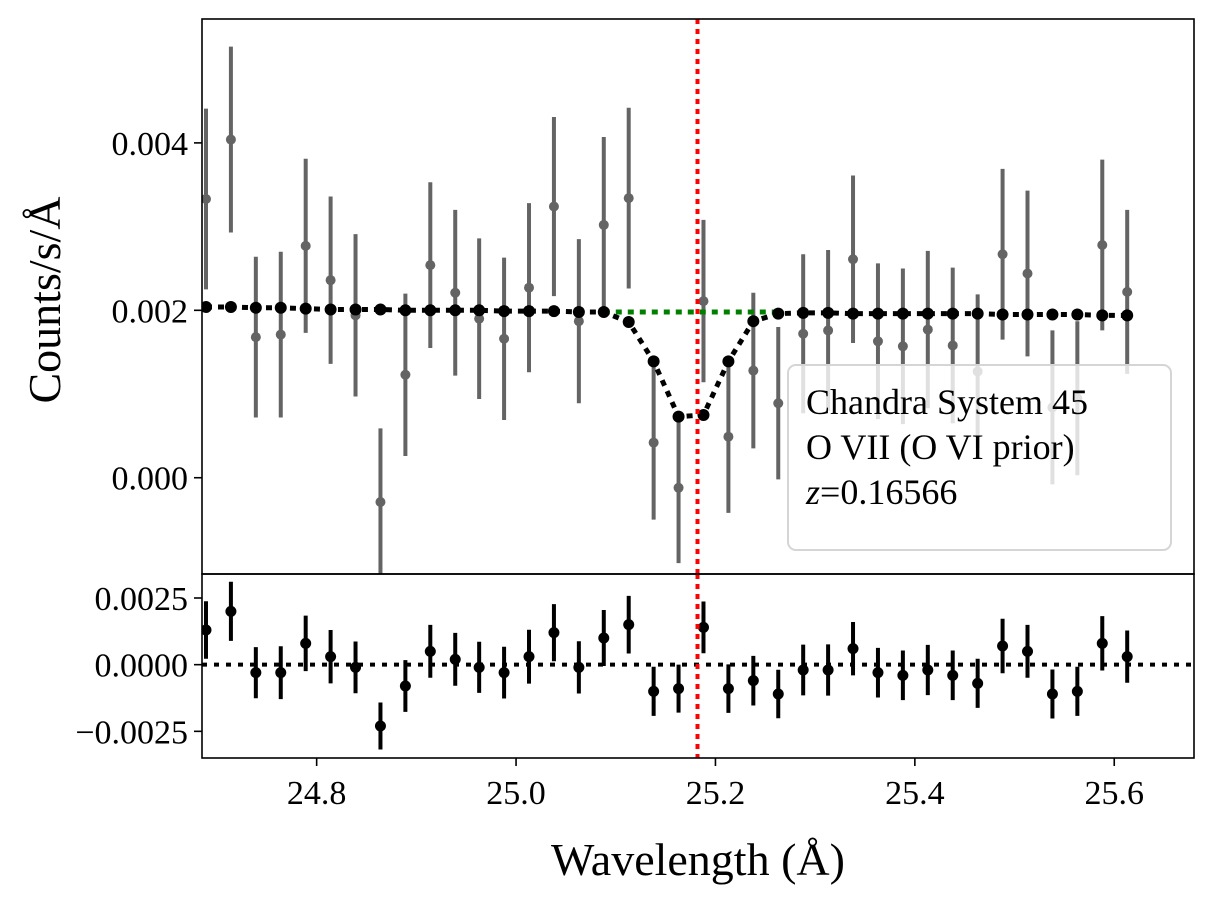  What do you see at coordinates (131, 732) in the screenshot?
I see `residual-y-tick-label: −0.0025` at bounding box center [131, 732].